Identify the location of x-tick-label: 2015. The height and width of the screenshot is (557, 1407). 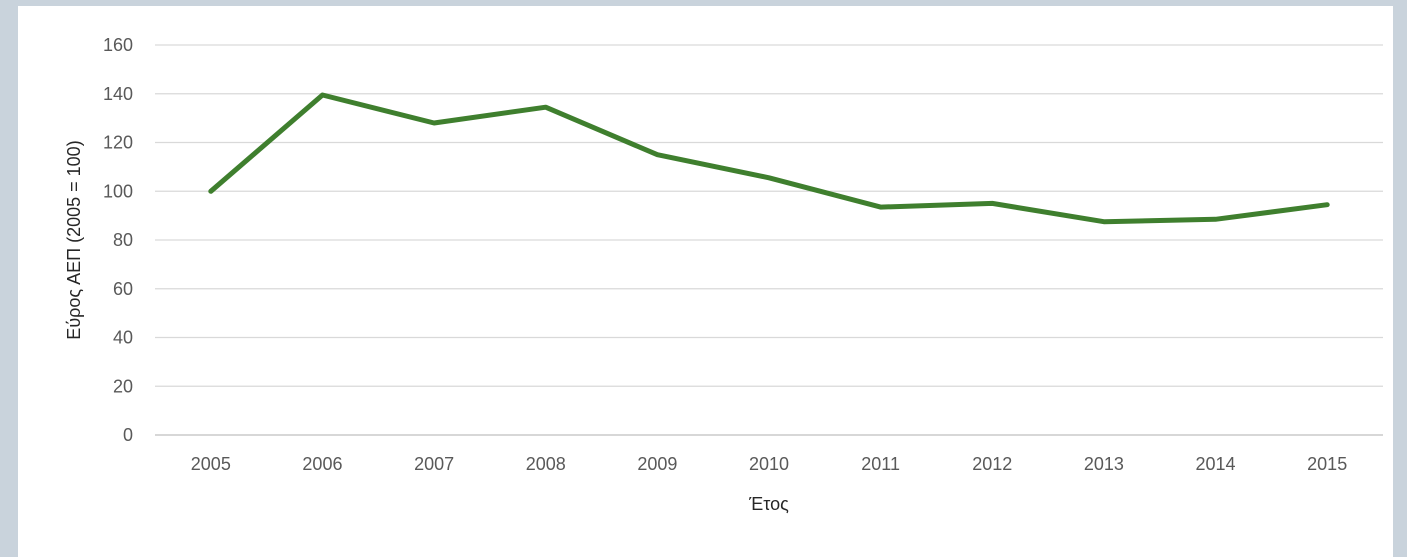
(1327, 464).